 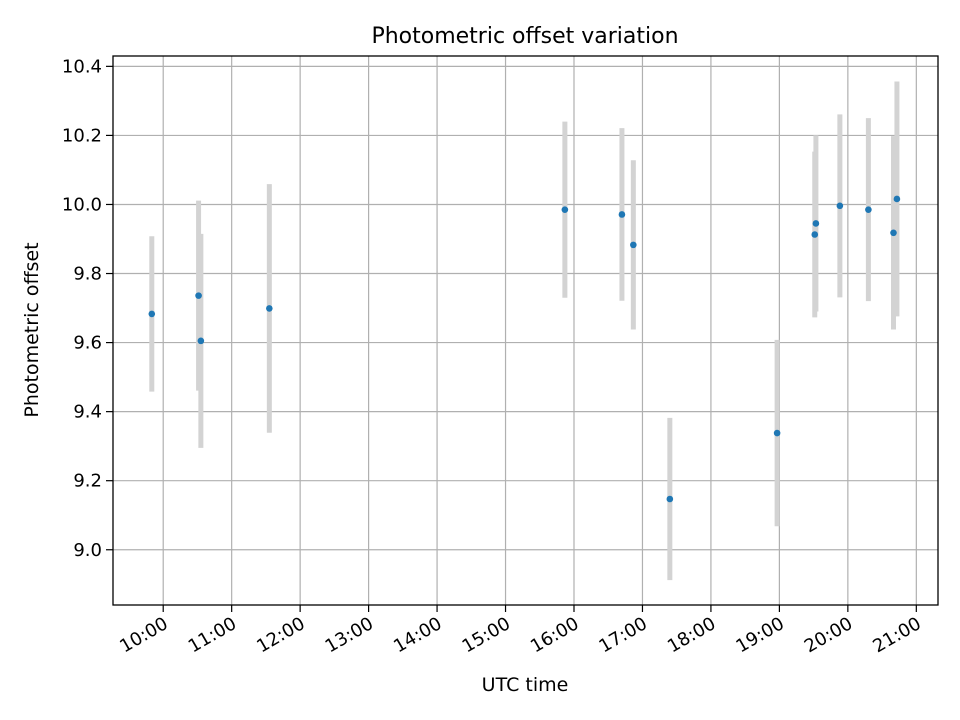 I want to click on x-tick-label: 16:00, so click(x=554, y=635).